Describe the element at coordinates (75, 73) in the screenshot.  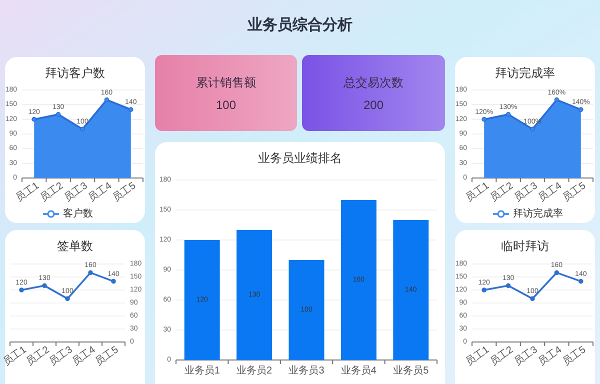
I see `chart-title: 拜访客户数` at that location.